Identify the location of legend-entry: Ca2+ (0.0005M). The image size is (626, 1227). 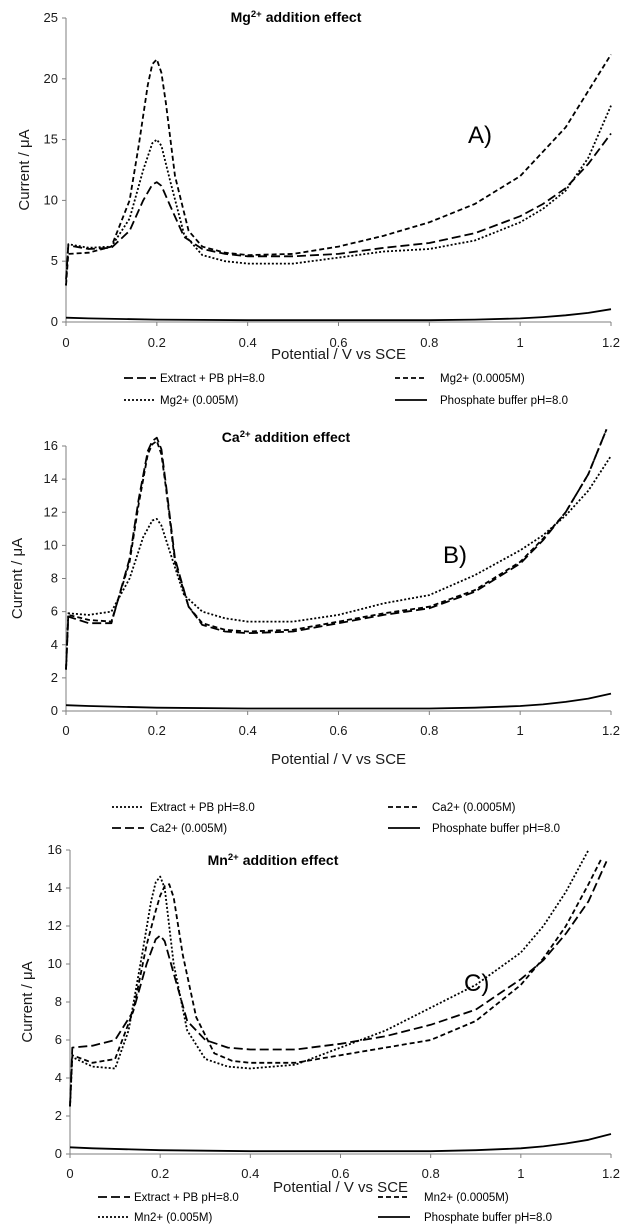
(474, 808).